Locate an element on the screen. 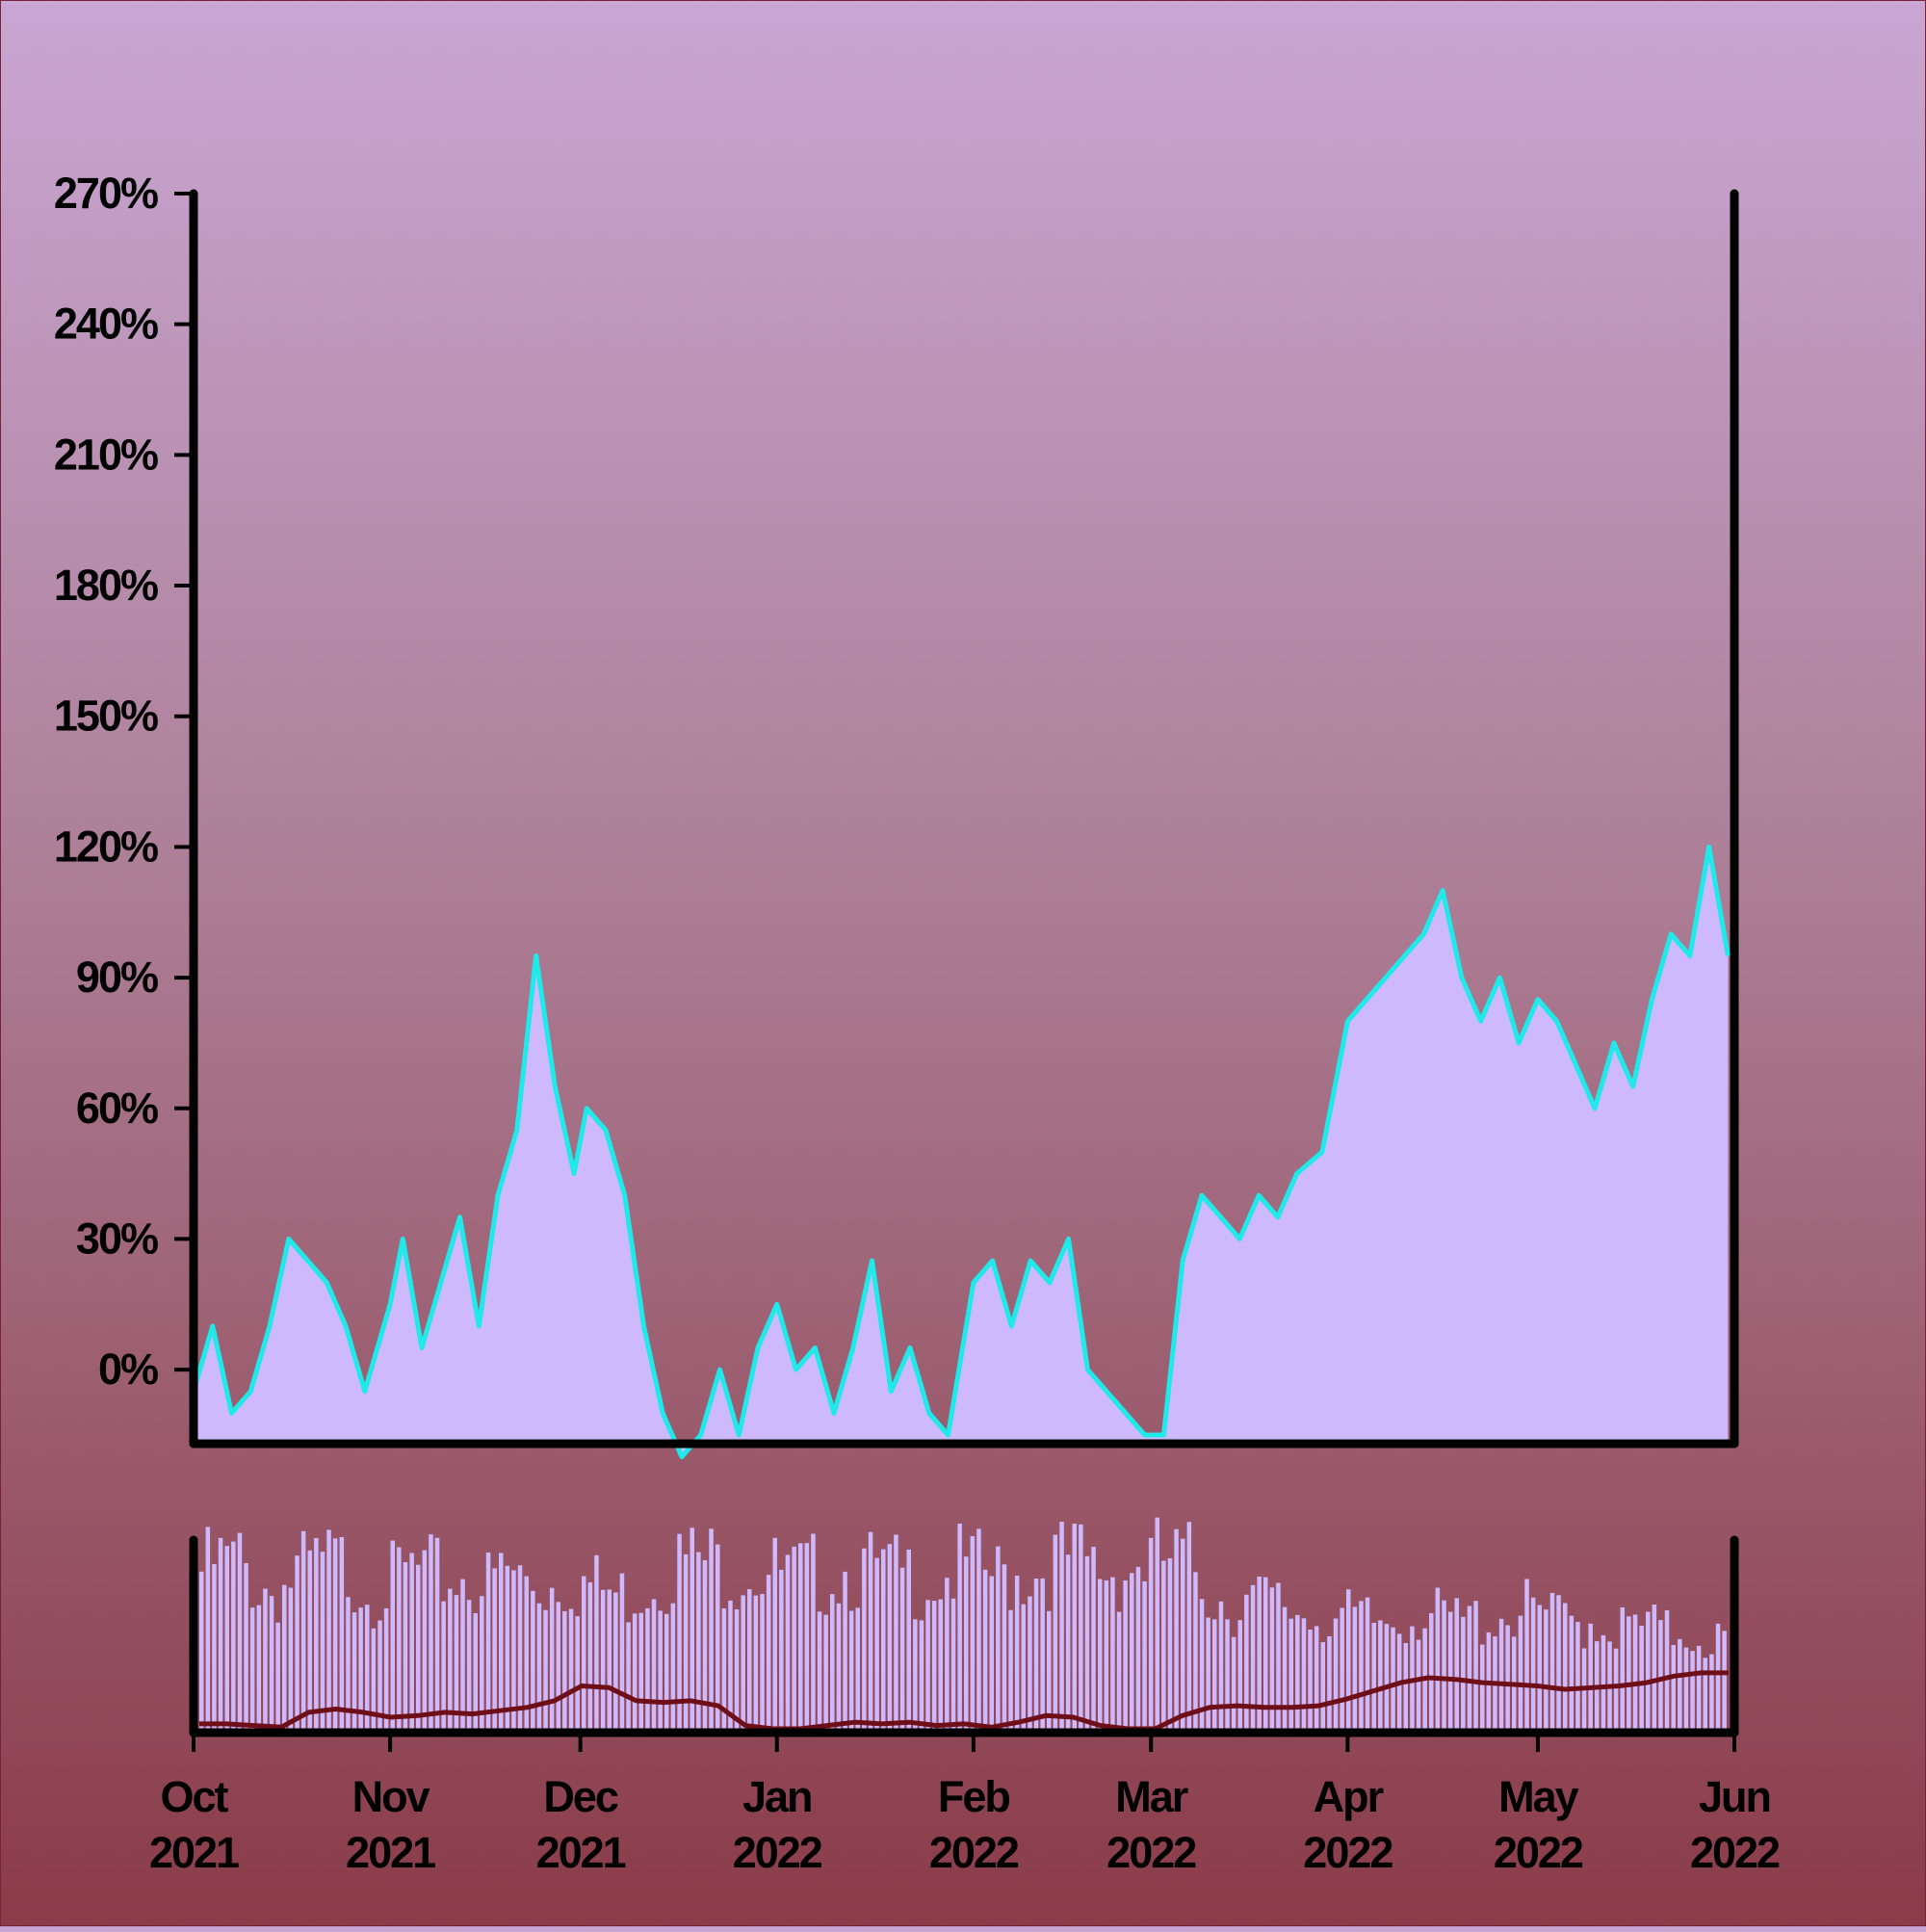 Image resolution: width=1926 pixels, height=1932 pixels. x-tick-label-month-4: Feb is located at coordinates (974, 1796).